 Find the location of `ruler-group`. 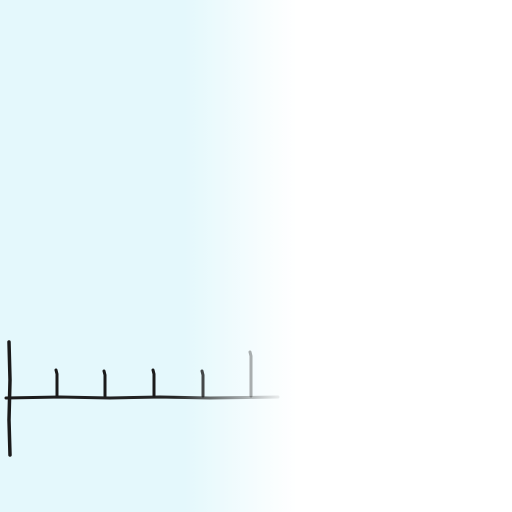

ruler-group is located at coordinates (142, 398).